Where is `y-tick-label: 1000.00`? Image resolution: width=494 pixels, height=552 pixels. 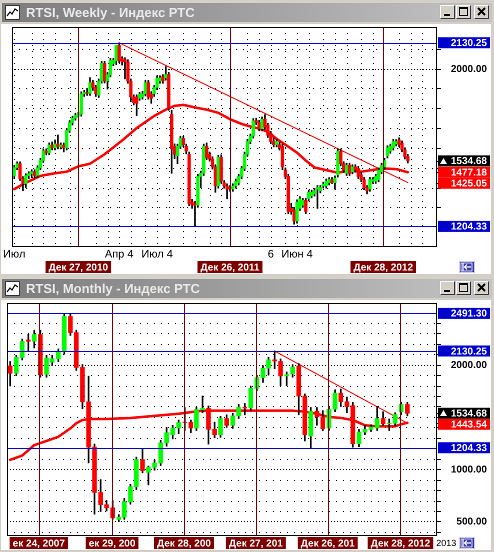 y-tick-label: 1000.00 is located at coordinates (469, 470).